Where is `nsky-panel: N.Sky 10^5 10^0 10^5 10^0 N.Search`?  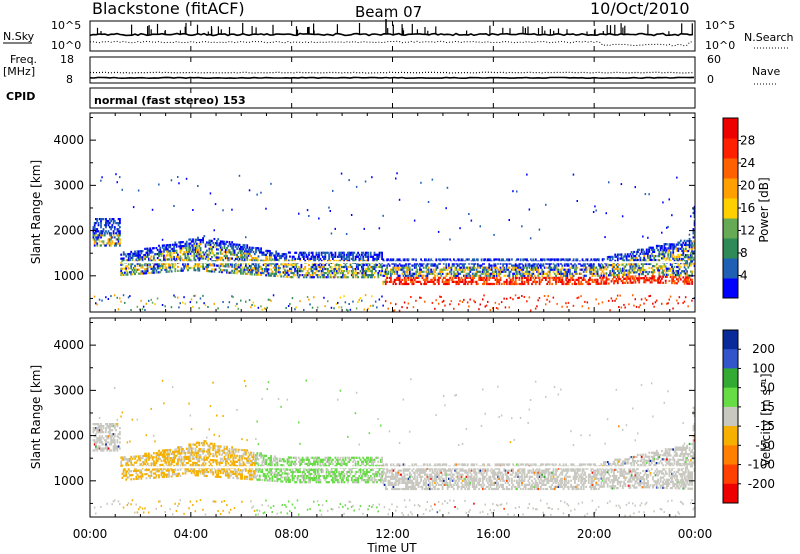 nsky-panel: N.Sky 10^5 10^0 10^5 10^0 N.Search is located at coordinates (398, 35).